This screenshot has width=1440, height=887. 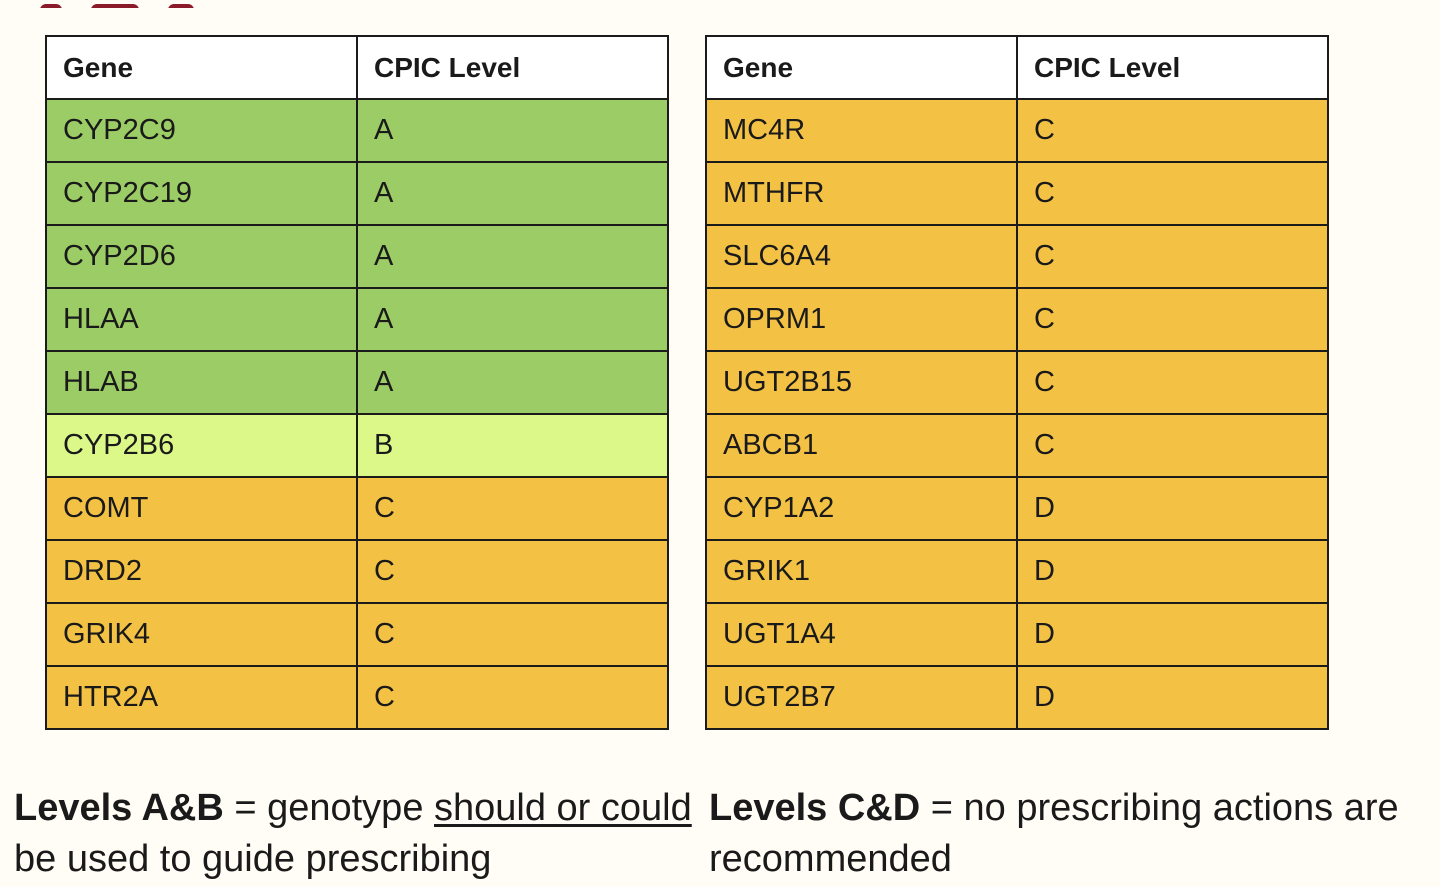 I want to click on table-row: CYP2D6 A, so click(x=357, y=256).